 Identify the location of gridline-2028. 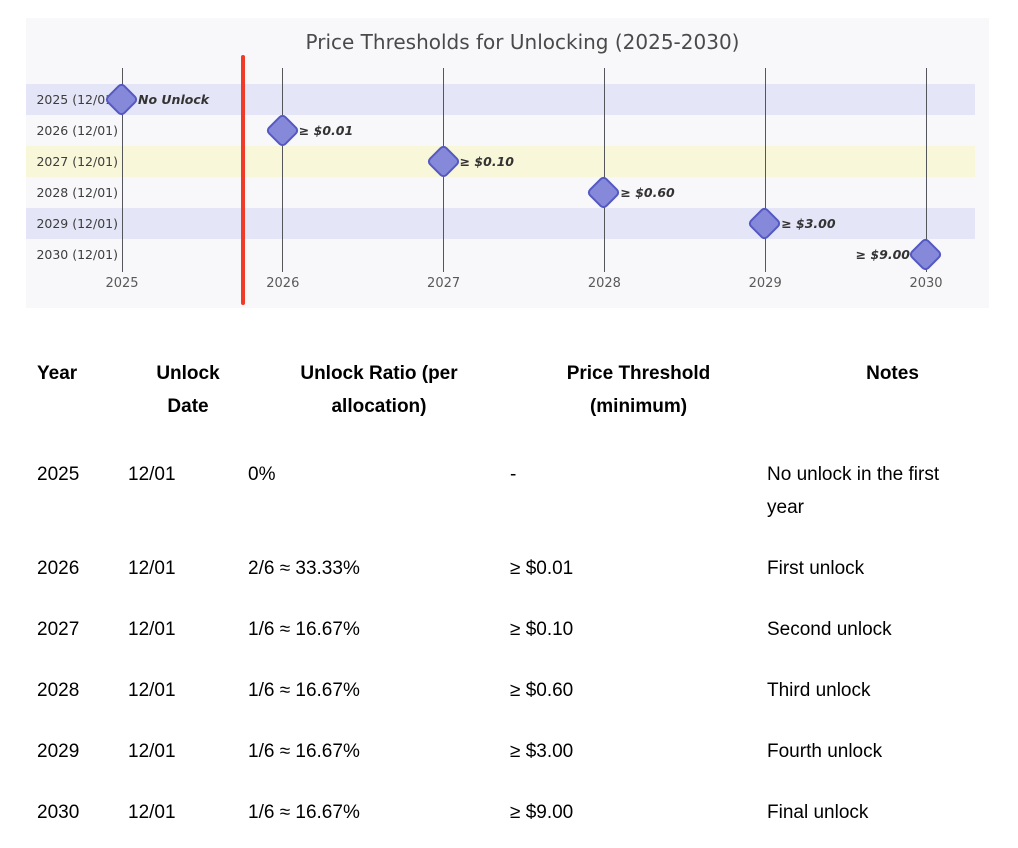
(604, 170).